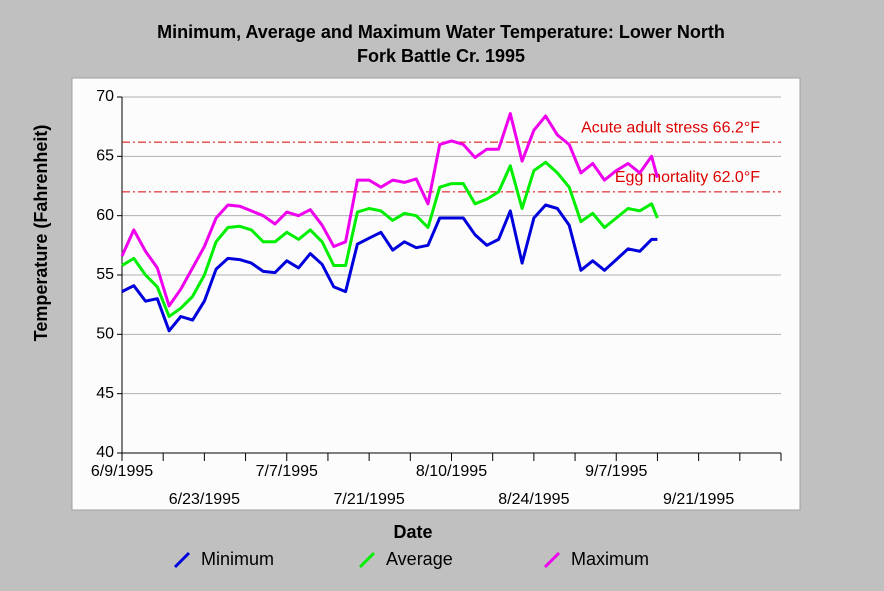 The width and height of the screenshot is (884, 591). I want to click on series-line, so click(389, 268).